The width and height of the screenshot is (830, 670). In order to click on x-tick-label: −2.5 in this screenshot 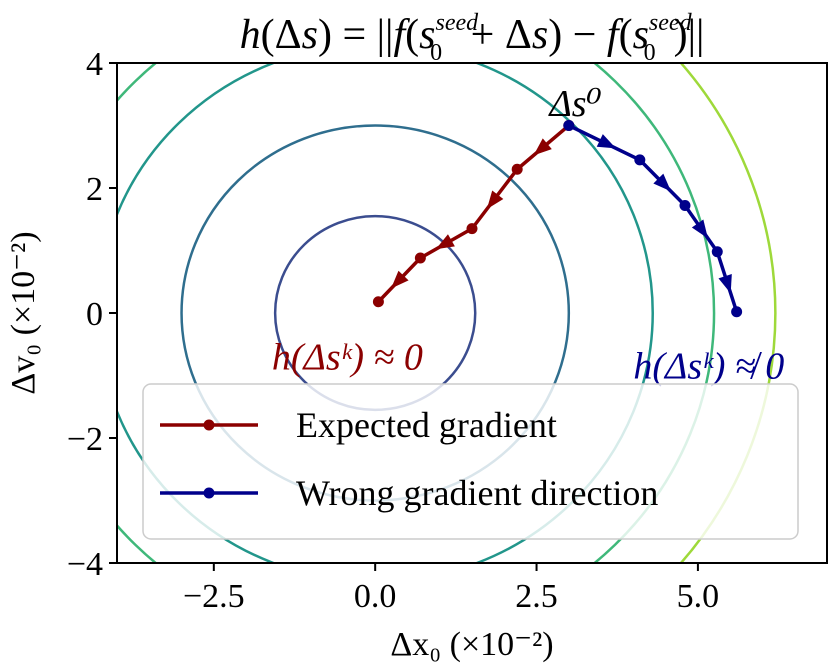, I will do `click(214, 596)`.